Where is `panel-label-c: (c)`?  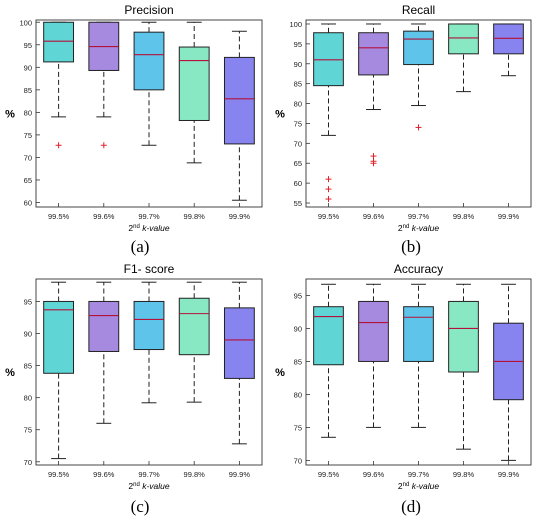
panel-label-c: (c) is located at coordinates (140, 506).